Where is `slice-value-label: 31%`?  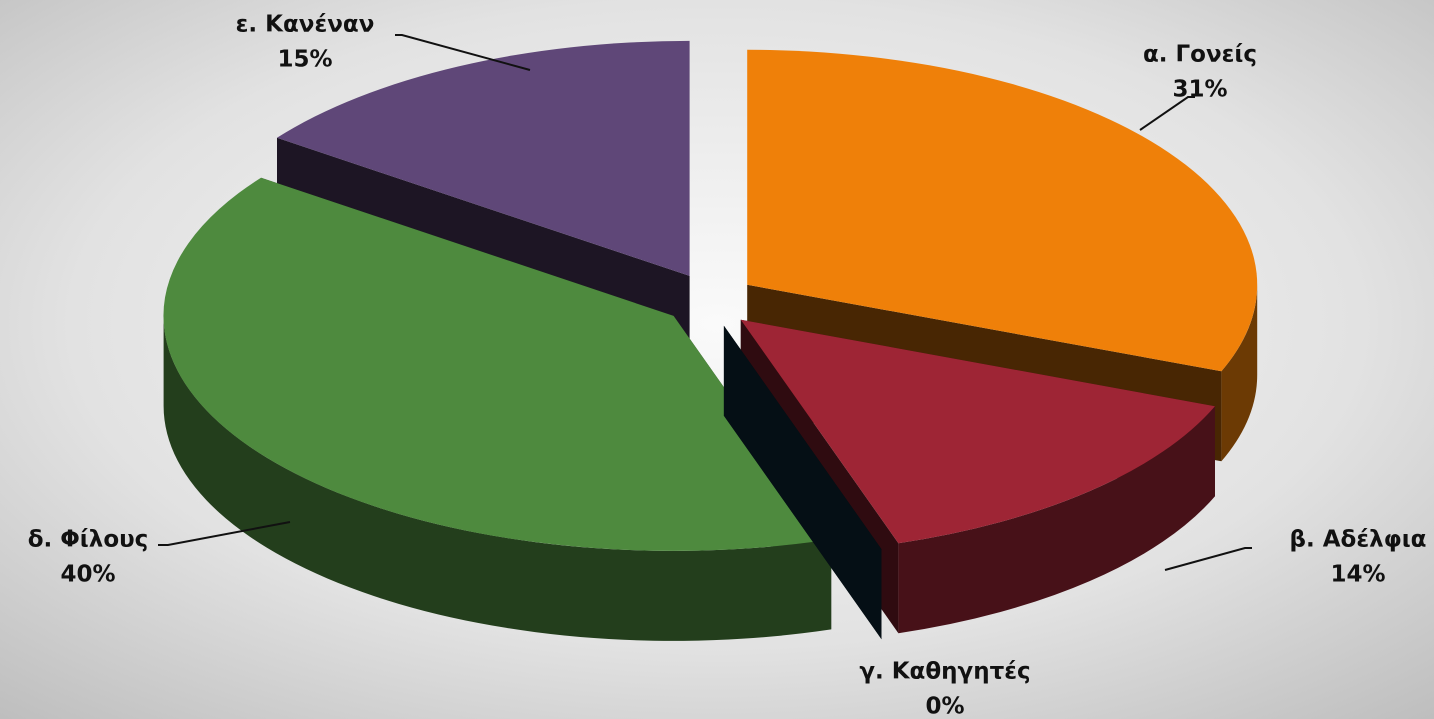
slice-value-label: 31% is located at coordinates (1199, 90).